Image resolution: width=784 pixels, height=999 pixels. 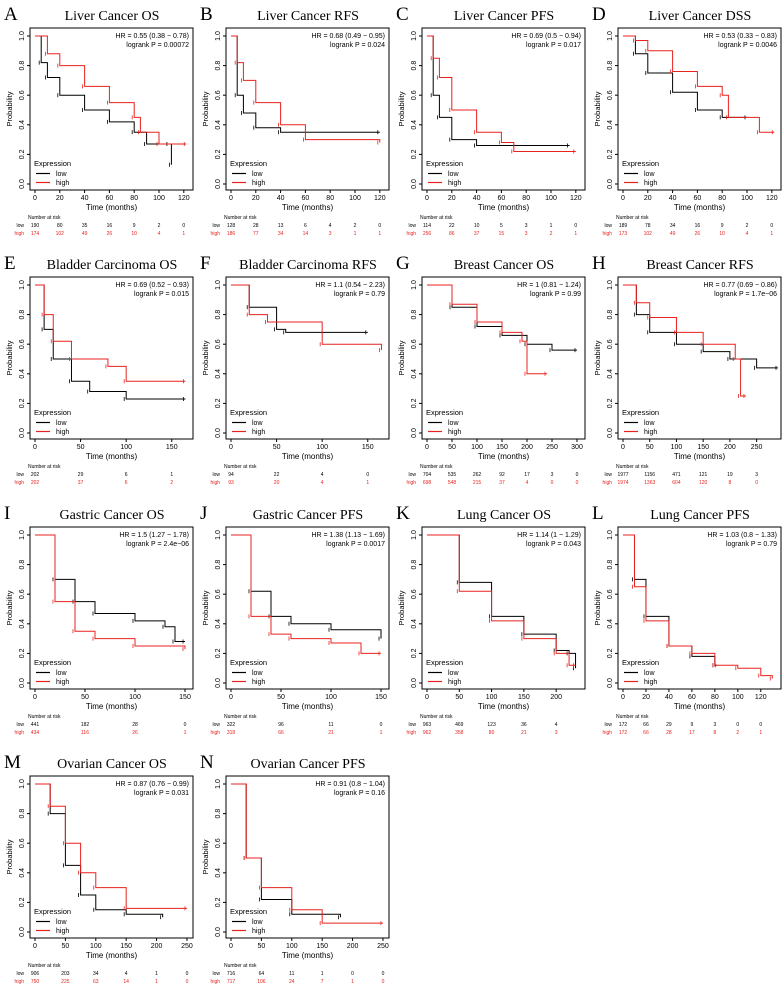 I want to click on risk-row-label-low: low, so click(x=412, y=475).